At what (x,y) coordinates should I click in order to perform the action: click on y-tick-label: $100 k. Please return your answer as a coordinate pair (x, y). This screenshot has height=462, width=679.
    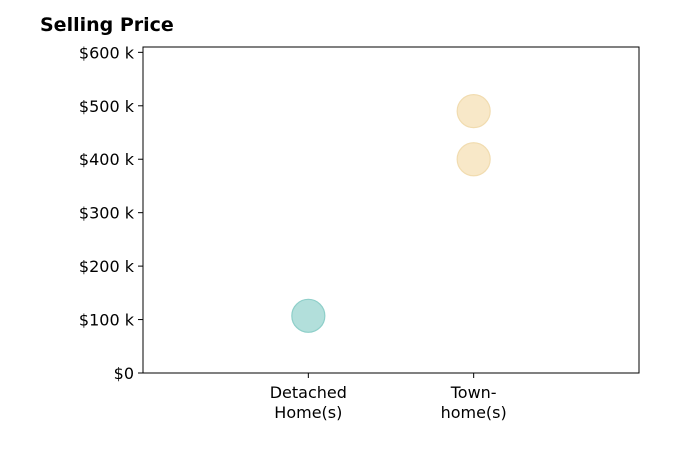
    Looking at the image, I should click on (107, 320).